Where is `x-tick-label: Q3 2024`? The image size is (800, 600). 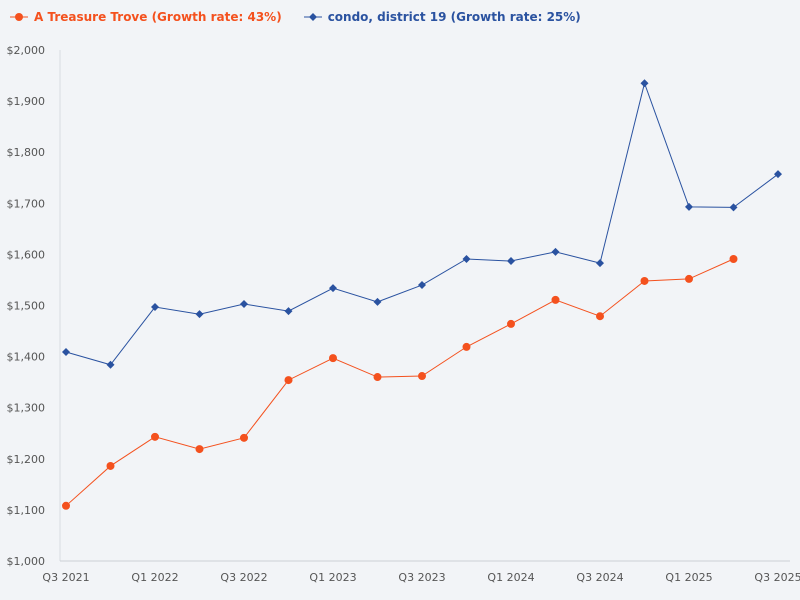 x-tick-label: Q3 2024 is located at coordinates (599, 577).